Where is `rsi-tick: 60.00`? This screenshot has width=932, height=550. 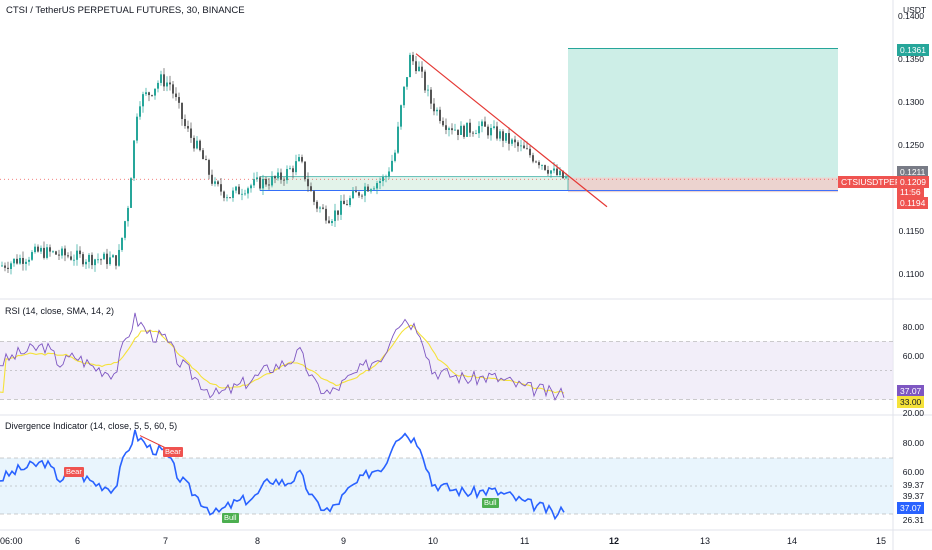 rsi-tick: 60.00 is located at coordinates (913, 356).